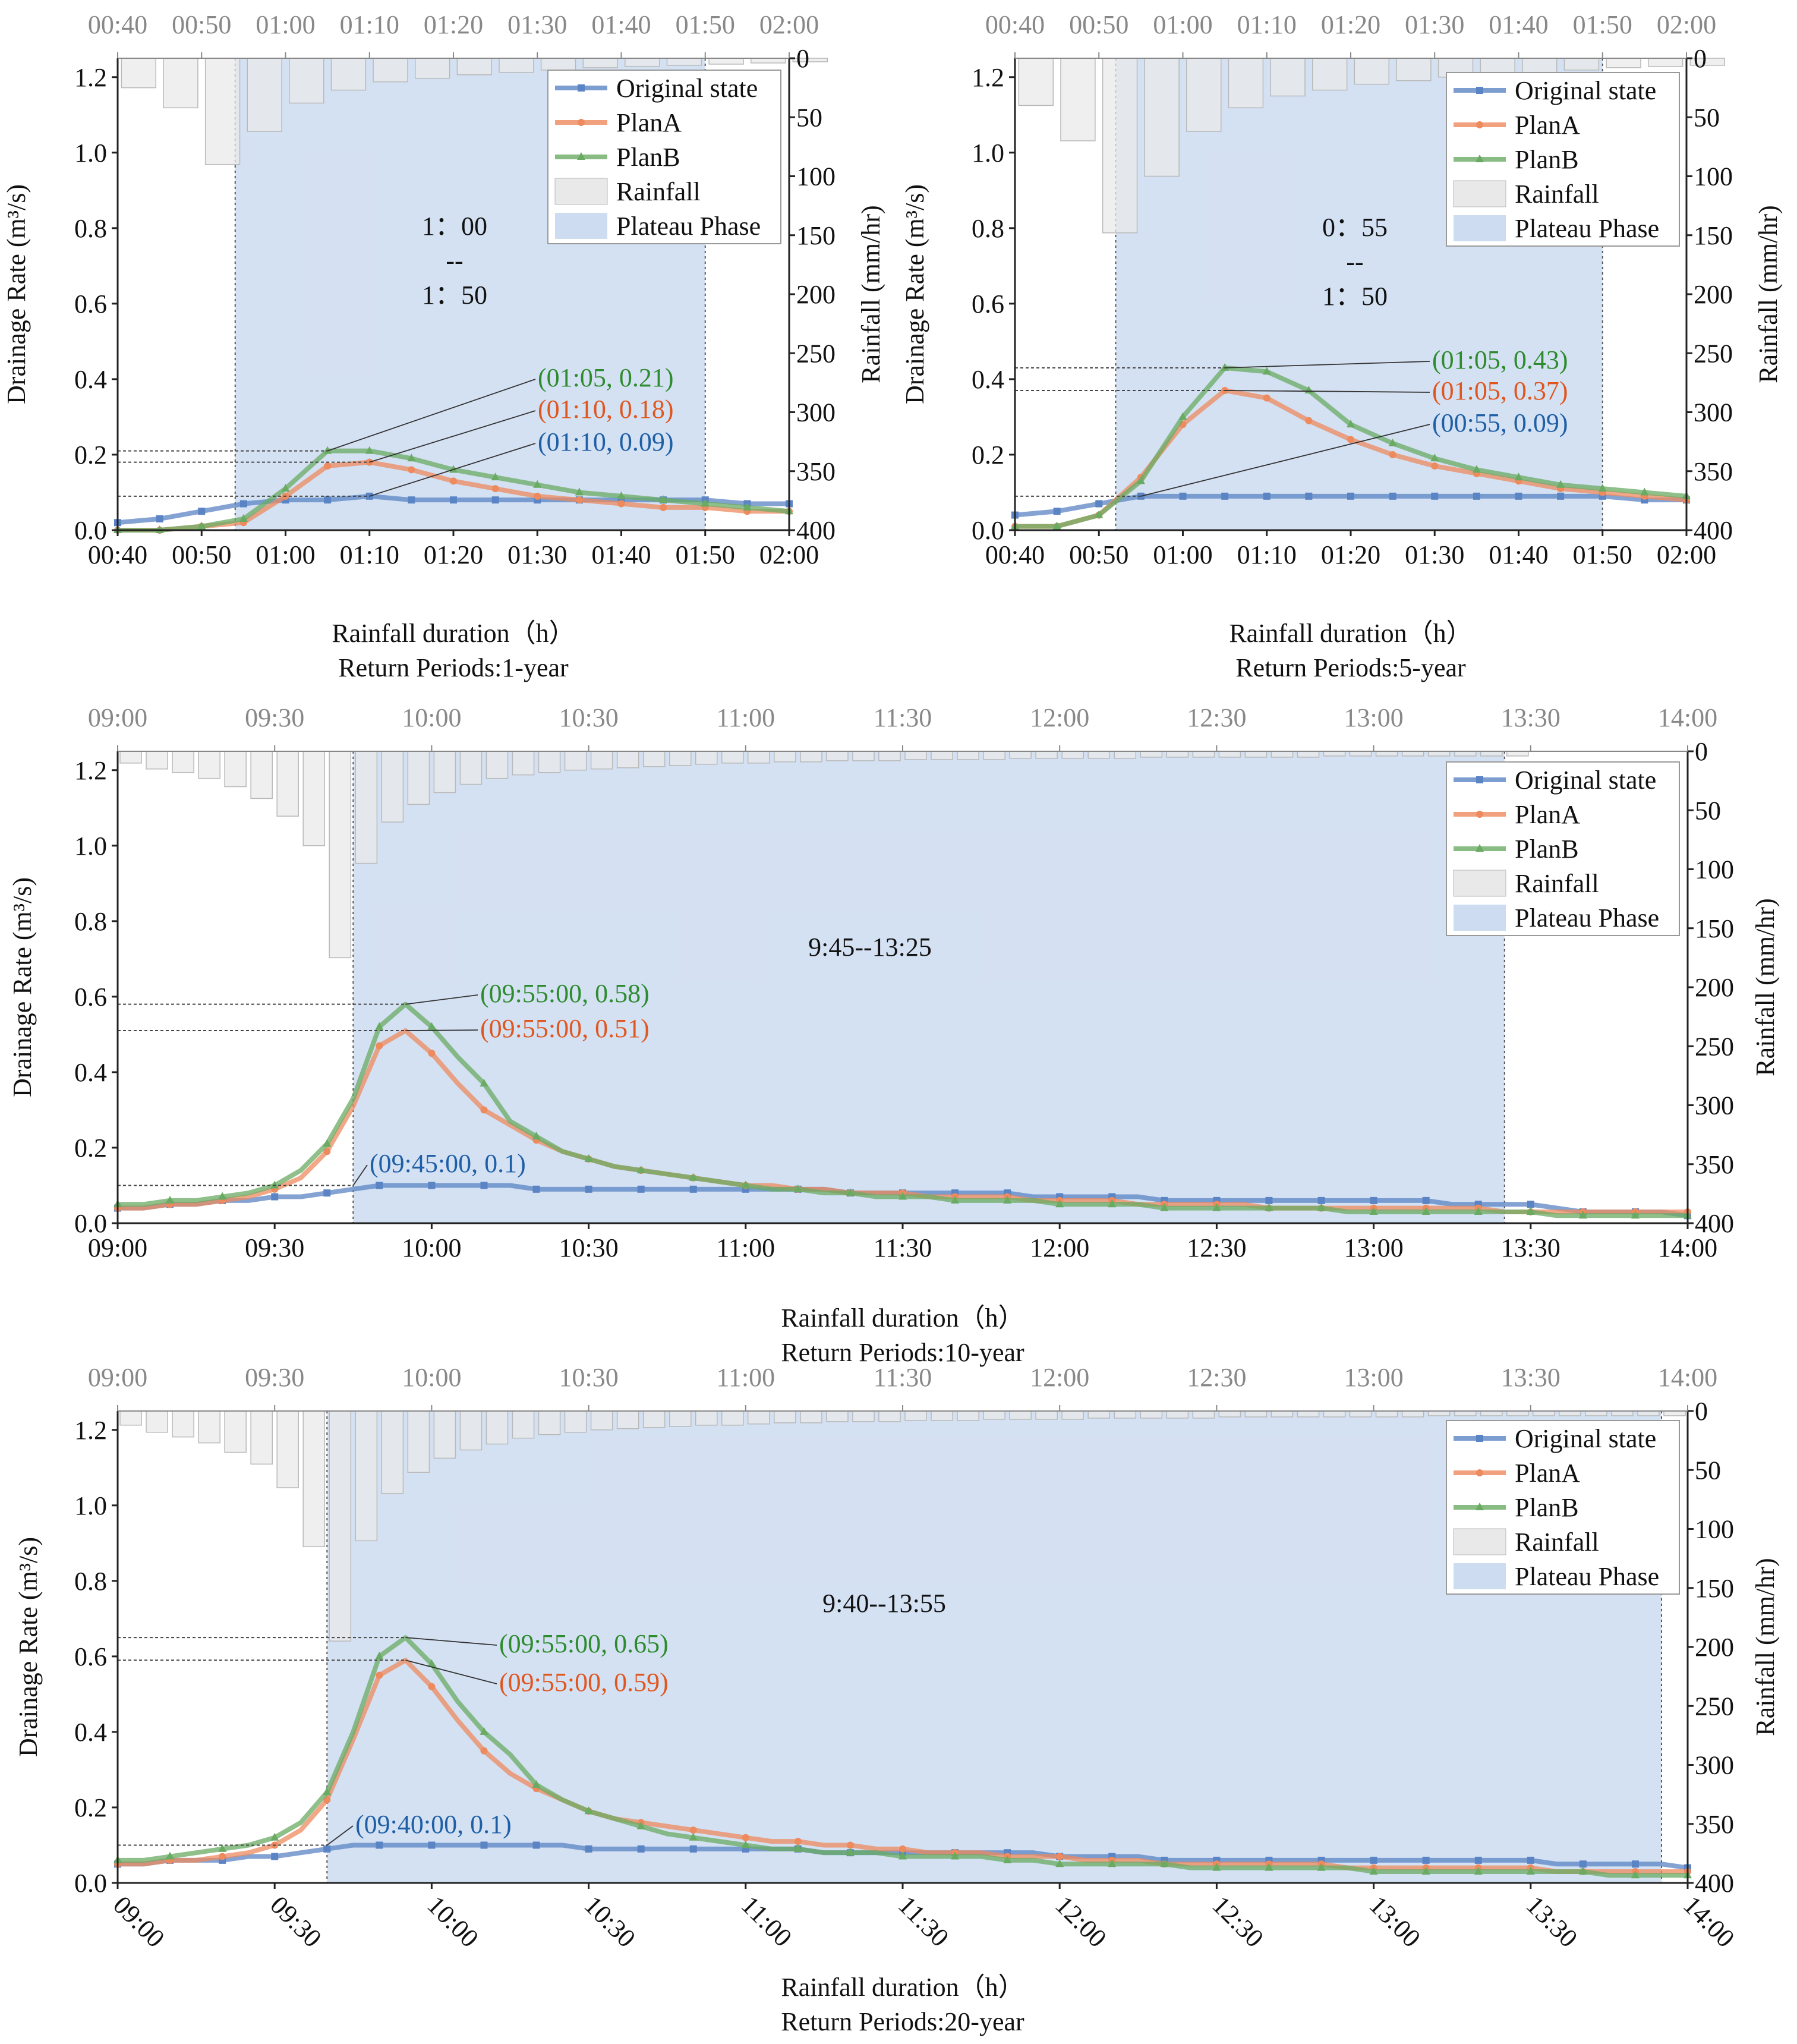 This screenshot has width=1797, height=2044. I want to click on legend-swatch-plateau, so click(581, 226).